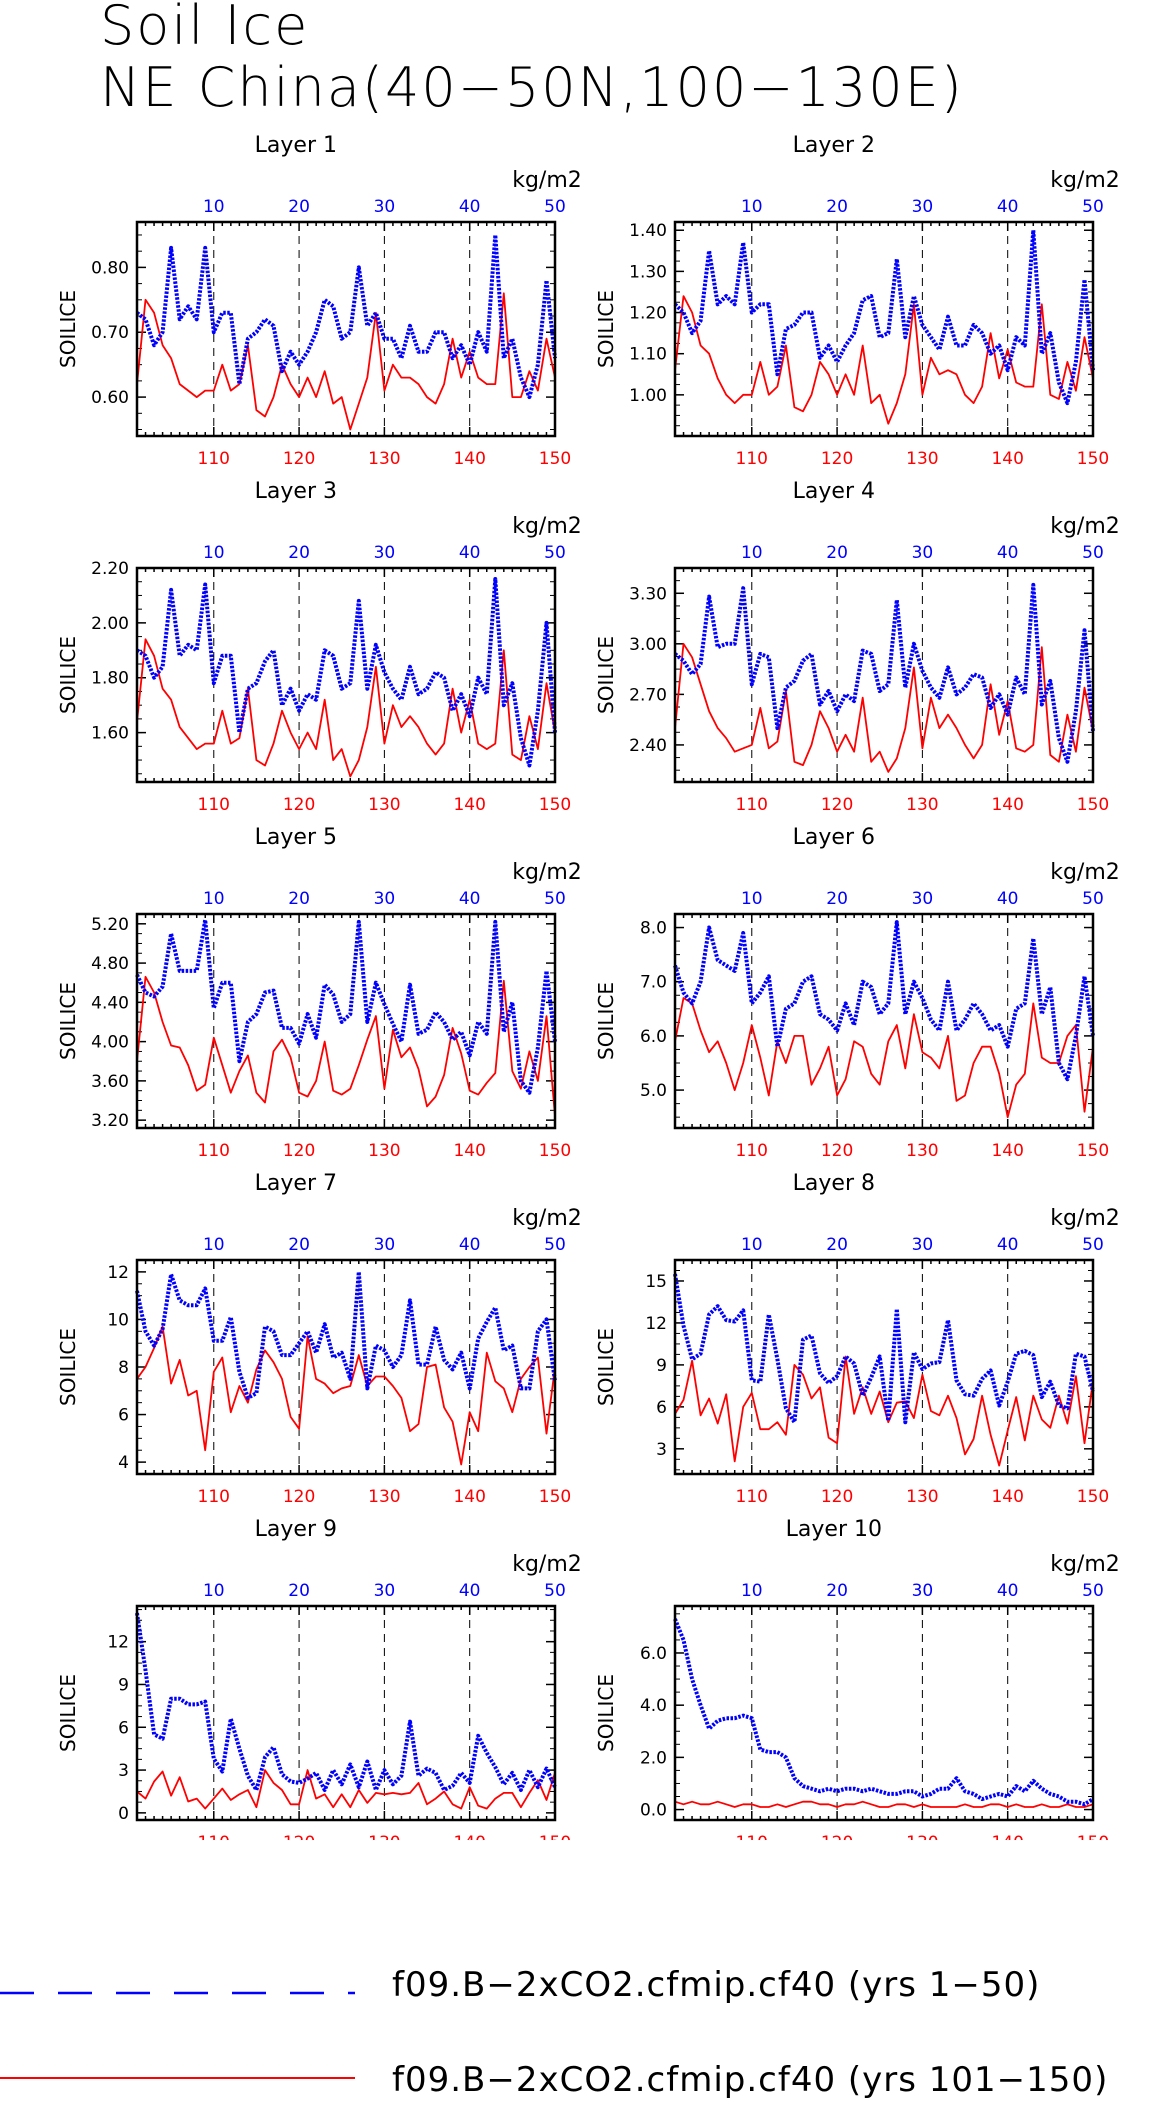 The width and height of the screenshot is (1154, 2120). Describe the element at coordinates (123, 1771) in the screenshot. I see `y-tick-label: 3` at that location.